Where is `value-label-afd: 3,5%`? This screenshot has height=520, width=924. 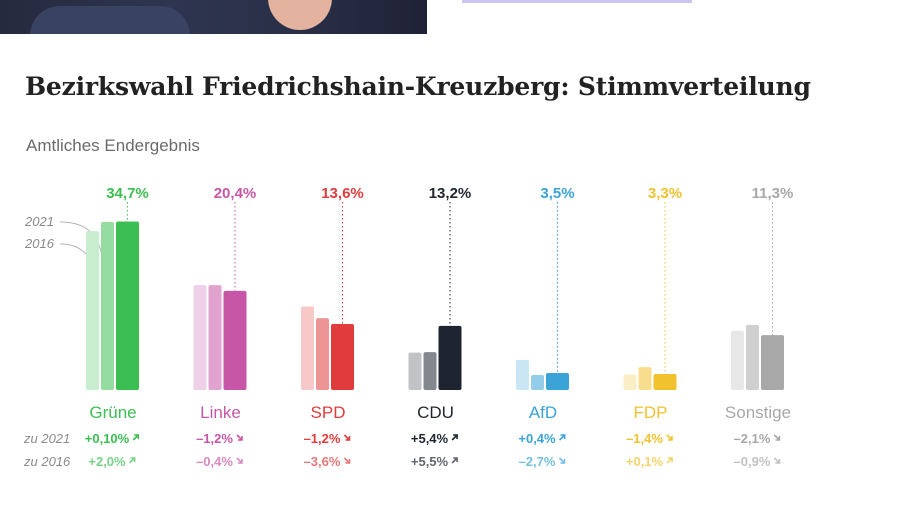 value-label-afd: 3,5% is located at coordinates (557, 193).